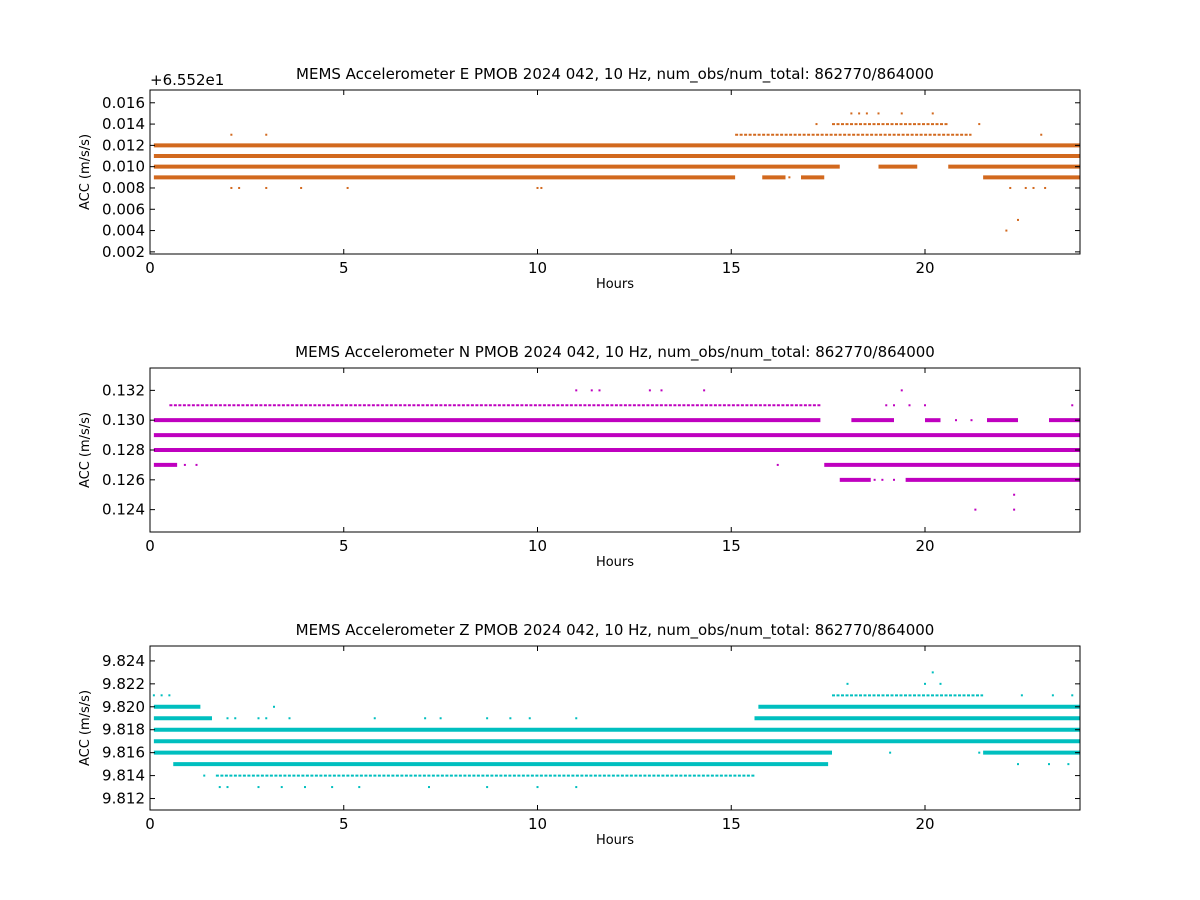 Image resolution: width=1200 pixels, height=900 pixels. Describe the element at coordinates (123, 390) in the screenshot. I see `y-tick-label: 0.132` at that location.